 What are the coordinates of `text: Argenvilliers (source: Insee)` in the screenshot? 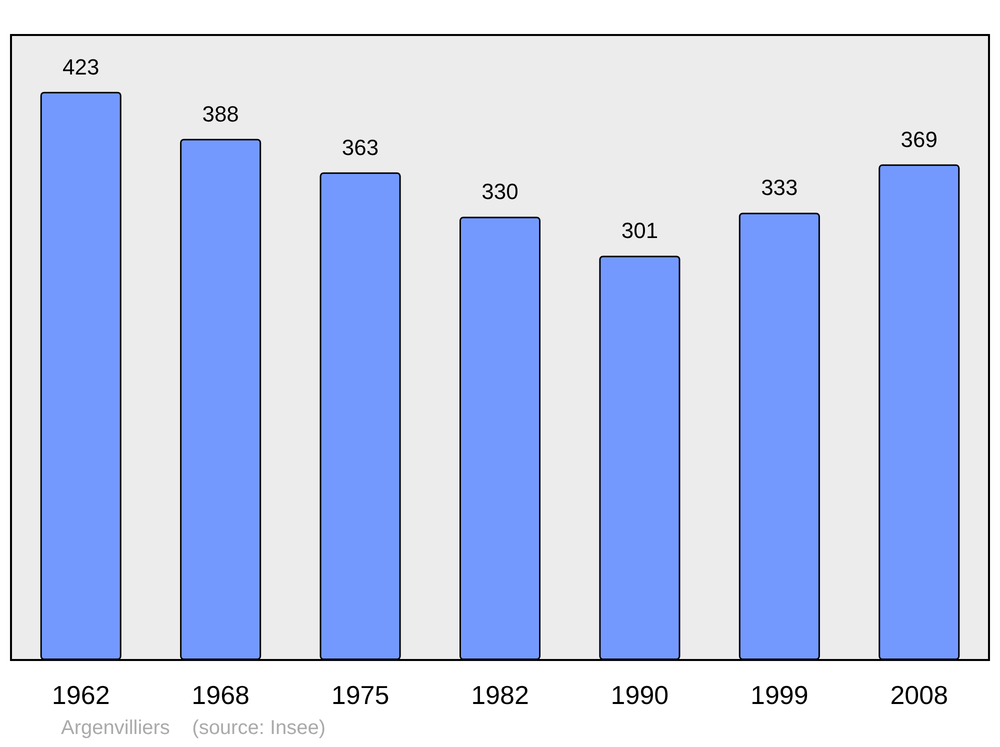 It's located at (193, 728).